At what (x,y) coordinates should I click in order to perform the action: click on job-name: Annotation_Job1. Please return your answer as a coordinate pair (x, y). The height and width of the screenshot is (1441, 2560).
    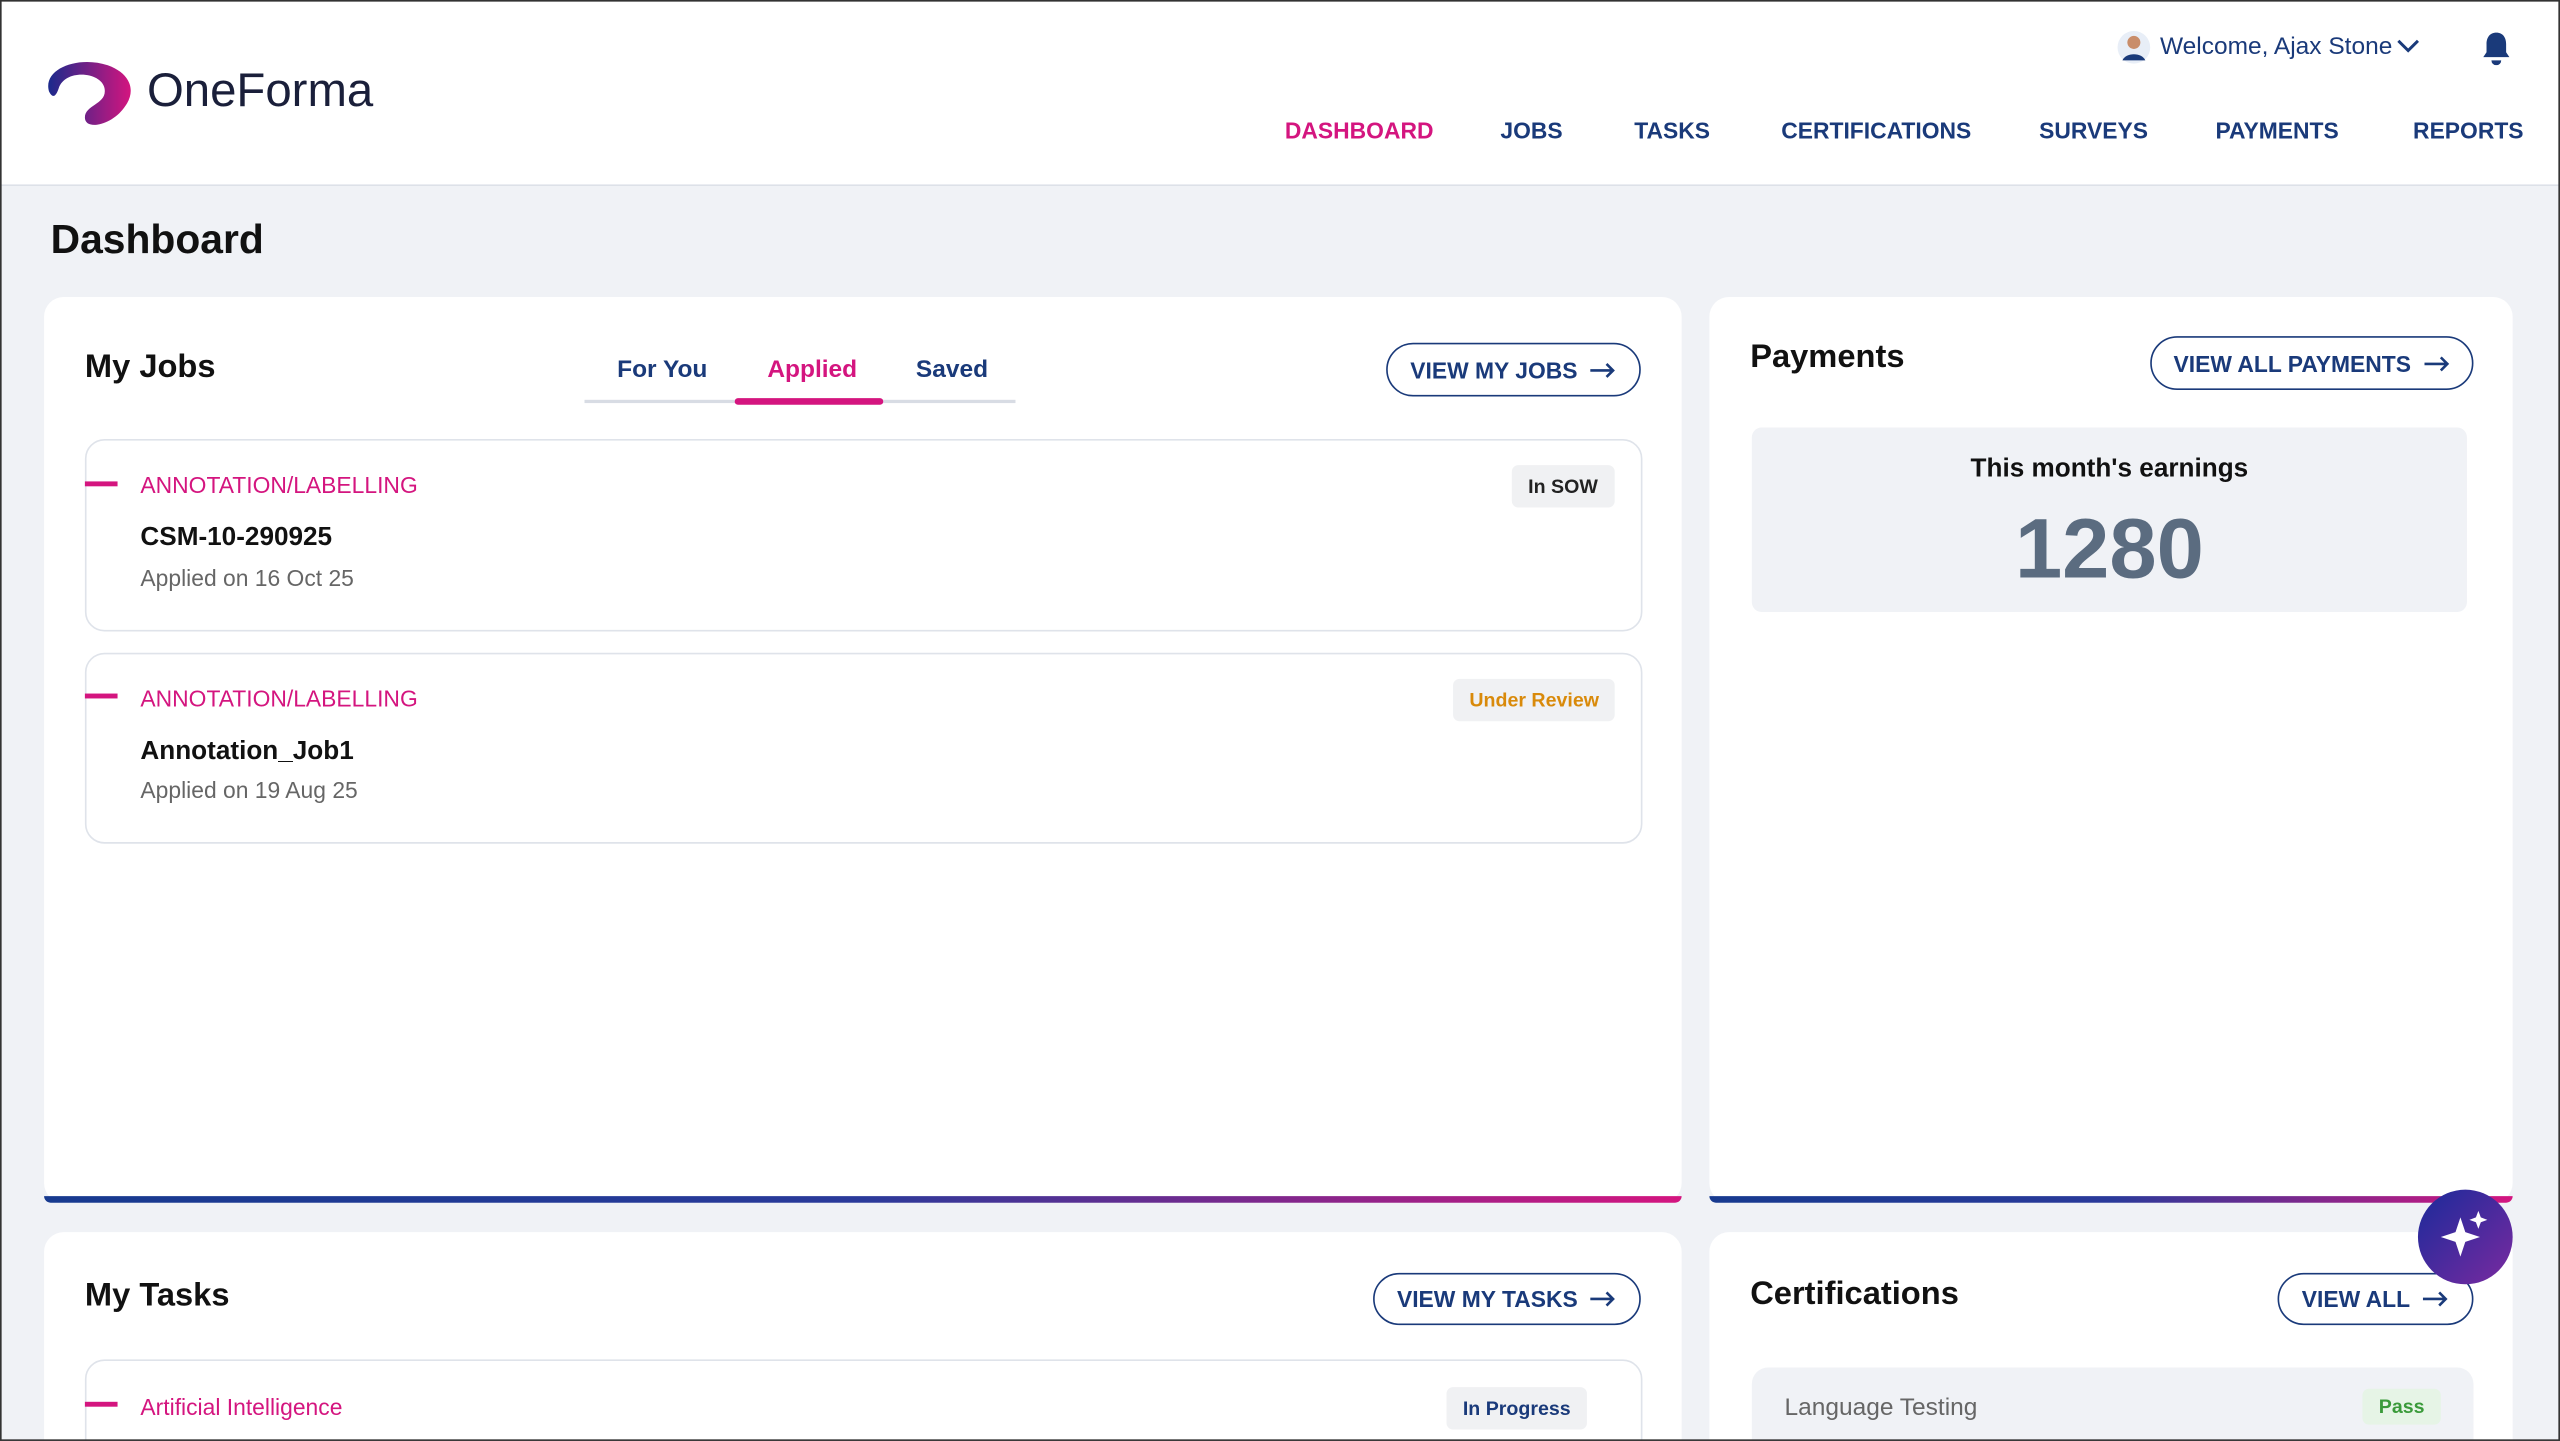
    Looking at the image, I should click on (247, 751).